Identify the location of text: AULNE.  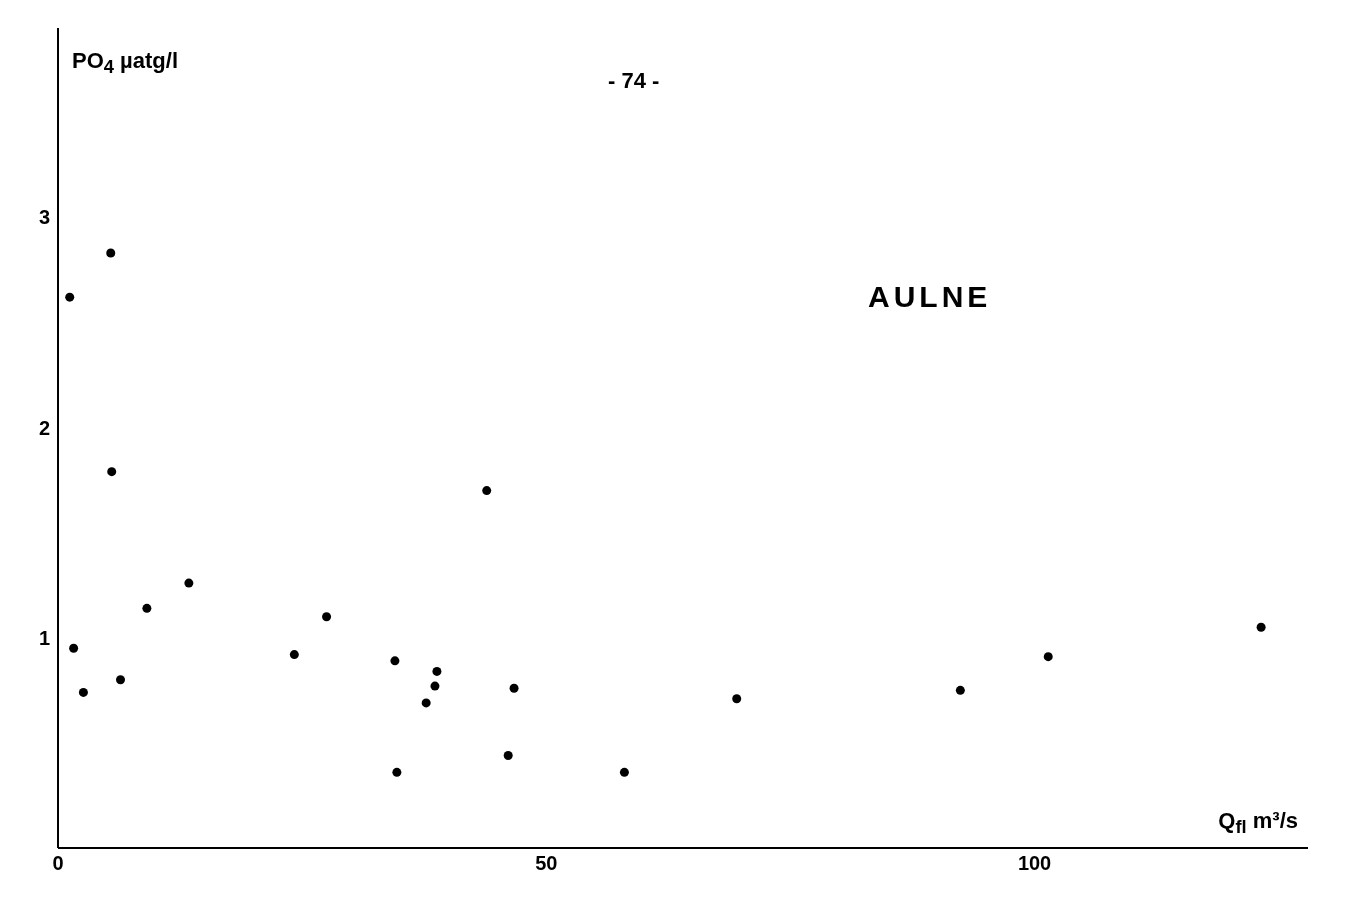
(930, 296).